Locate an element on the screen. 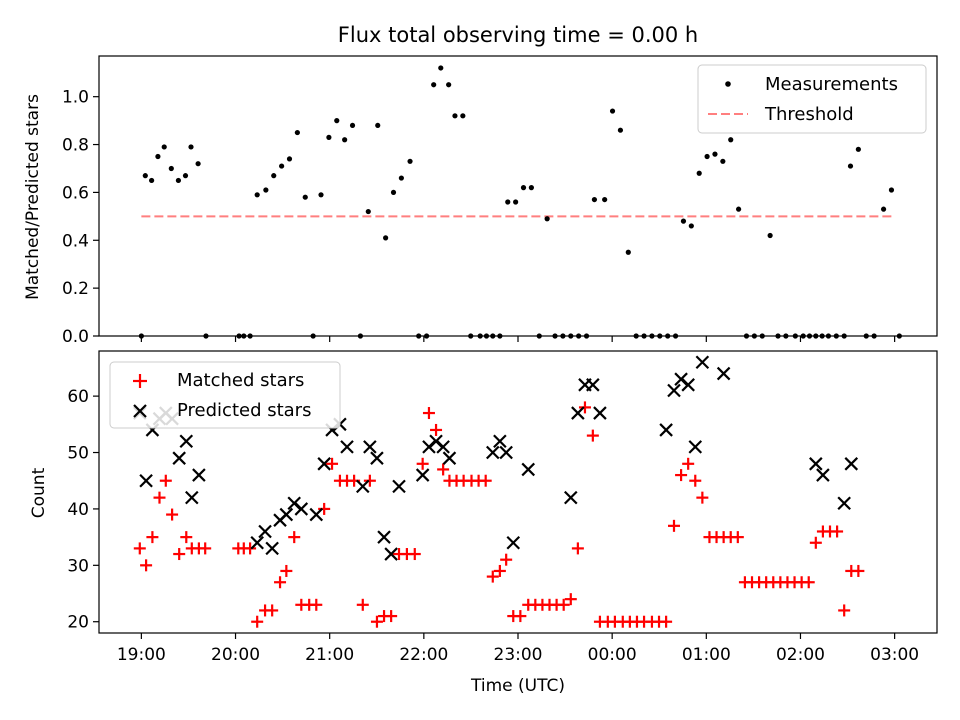  legend-measurements-marker is located at coordinates (728, 84).